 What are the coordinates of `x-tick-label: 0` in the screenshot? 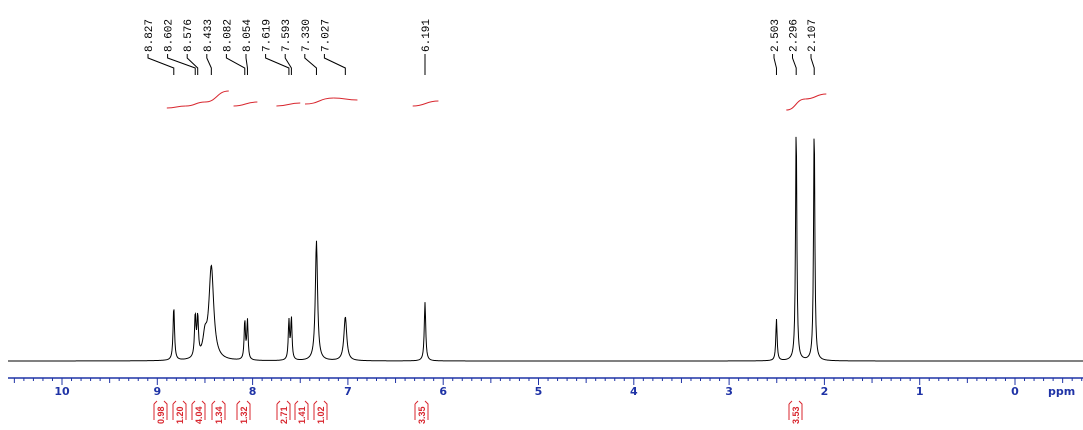 It's located at (1015, 391).